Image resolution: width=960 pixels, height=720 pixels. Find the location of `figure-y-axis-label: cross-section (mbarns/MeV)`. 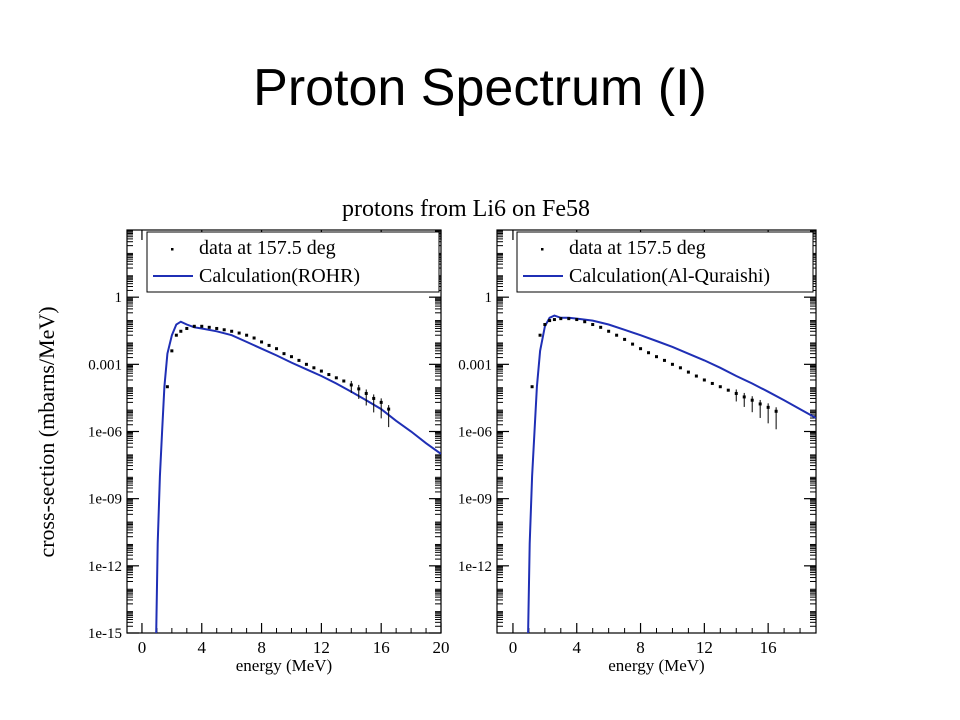

figure-y-axis-label: cross-section (mbarns/MeV) is located at coordinates (46, 431).